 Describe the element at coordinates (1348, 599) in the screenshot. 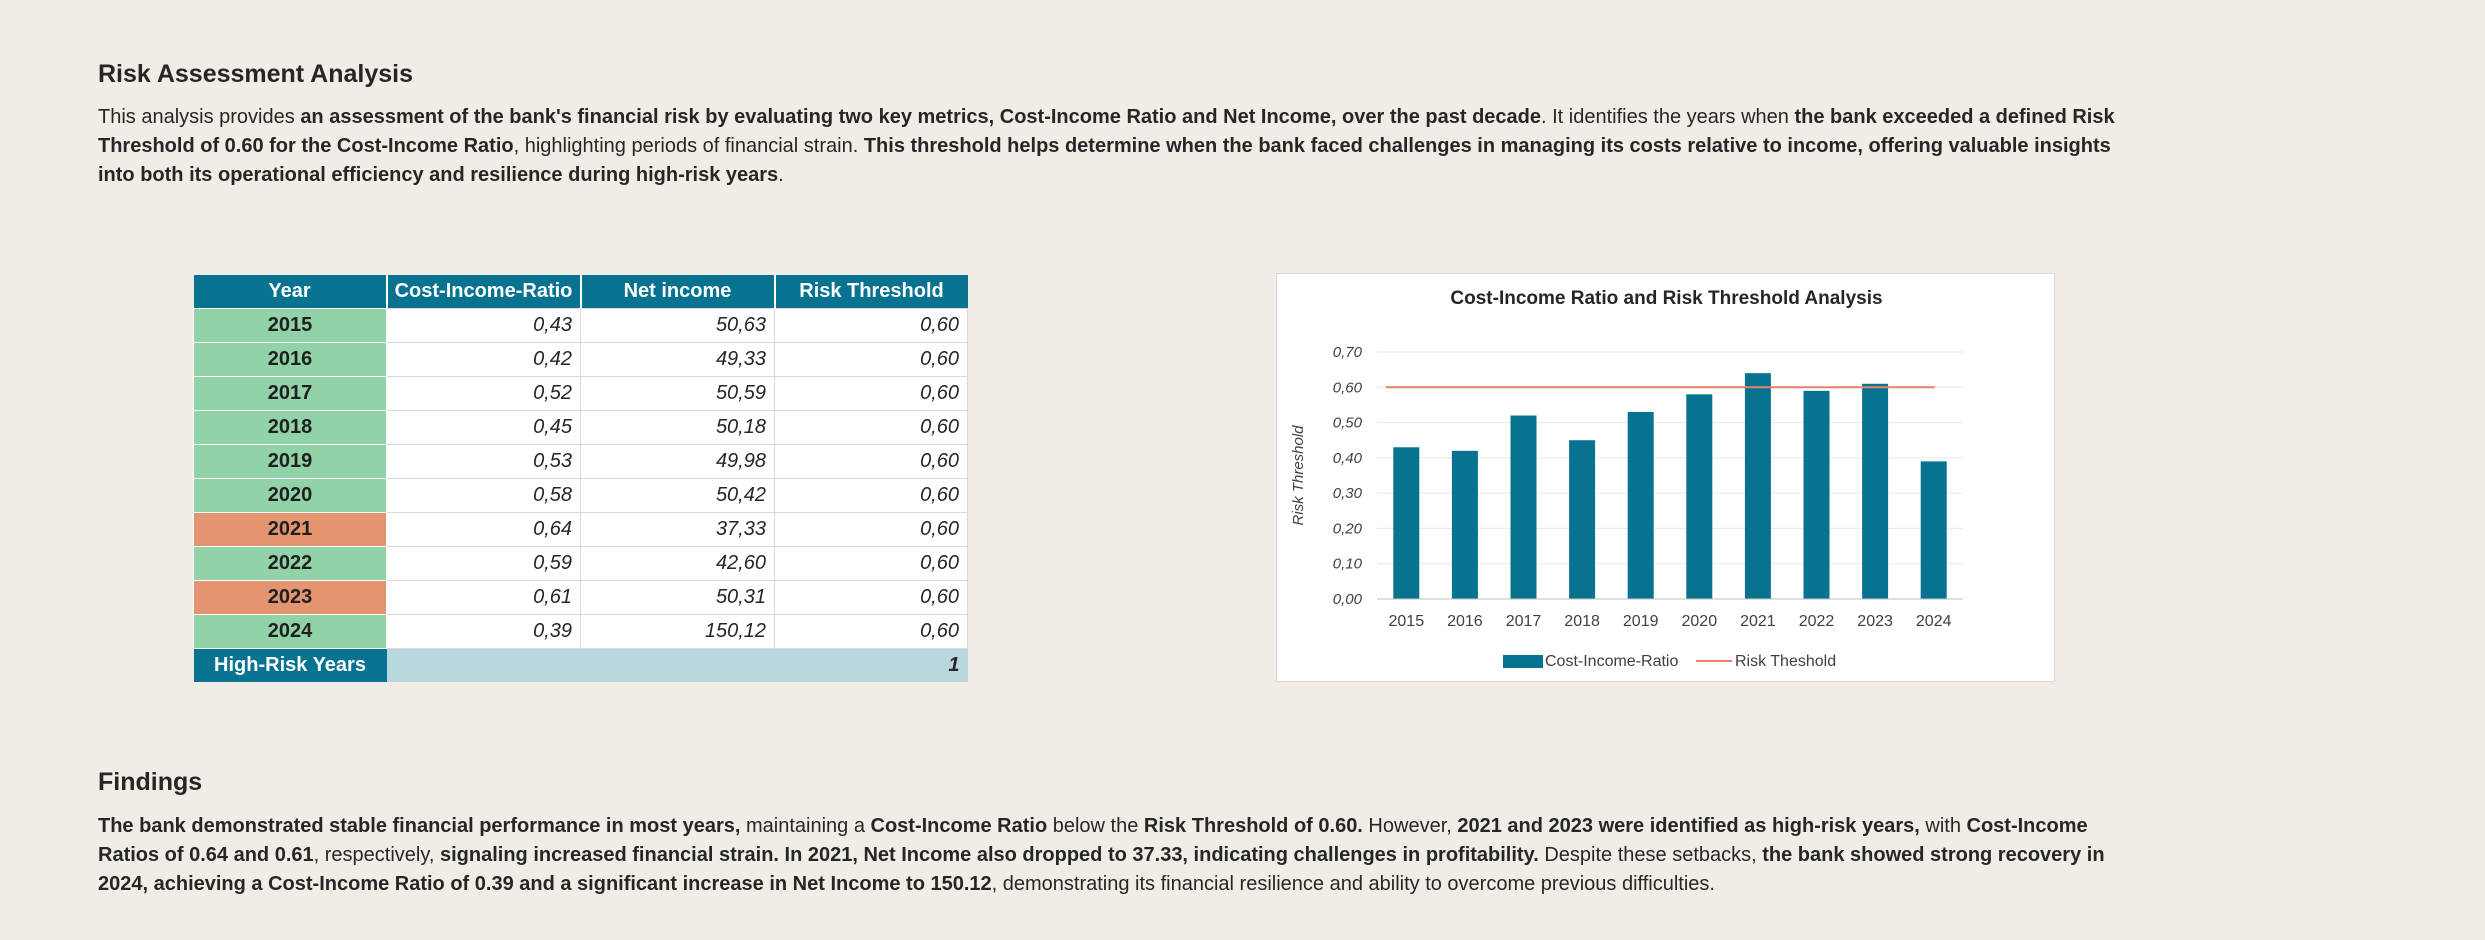

I see `y-tick-label: 0,00` at that location.